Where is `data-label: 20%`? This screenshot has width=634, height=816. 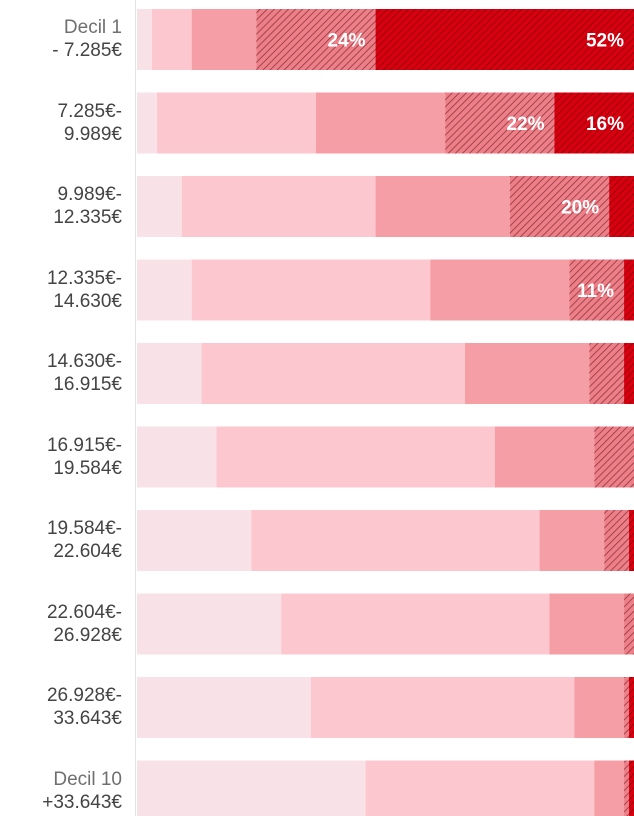
data-label: 20% is located at coordinates (580, 208).